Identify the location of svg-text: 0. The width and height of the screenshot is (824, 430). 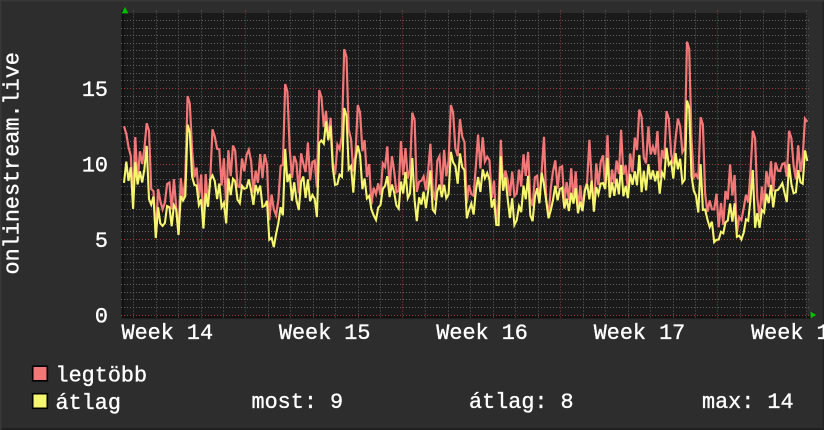
(101, 316).